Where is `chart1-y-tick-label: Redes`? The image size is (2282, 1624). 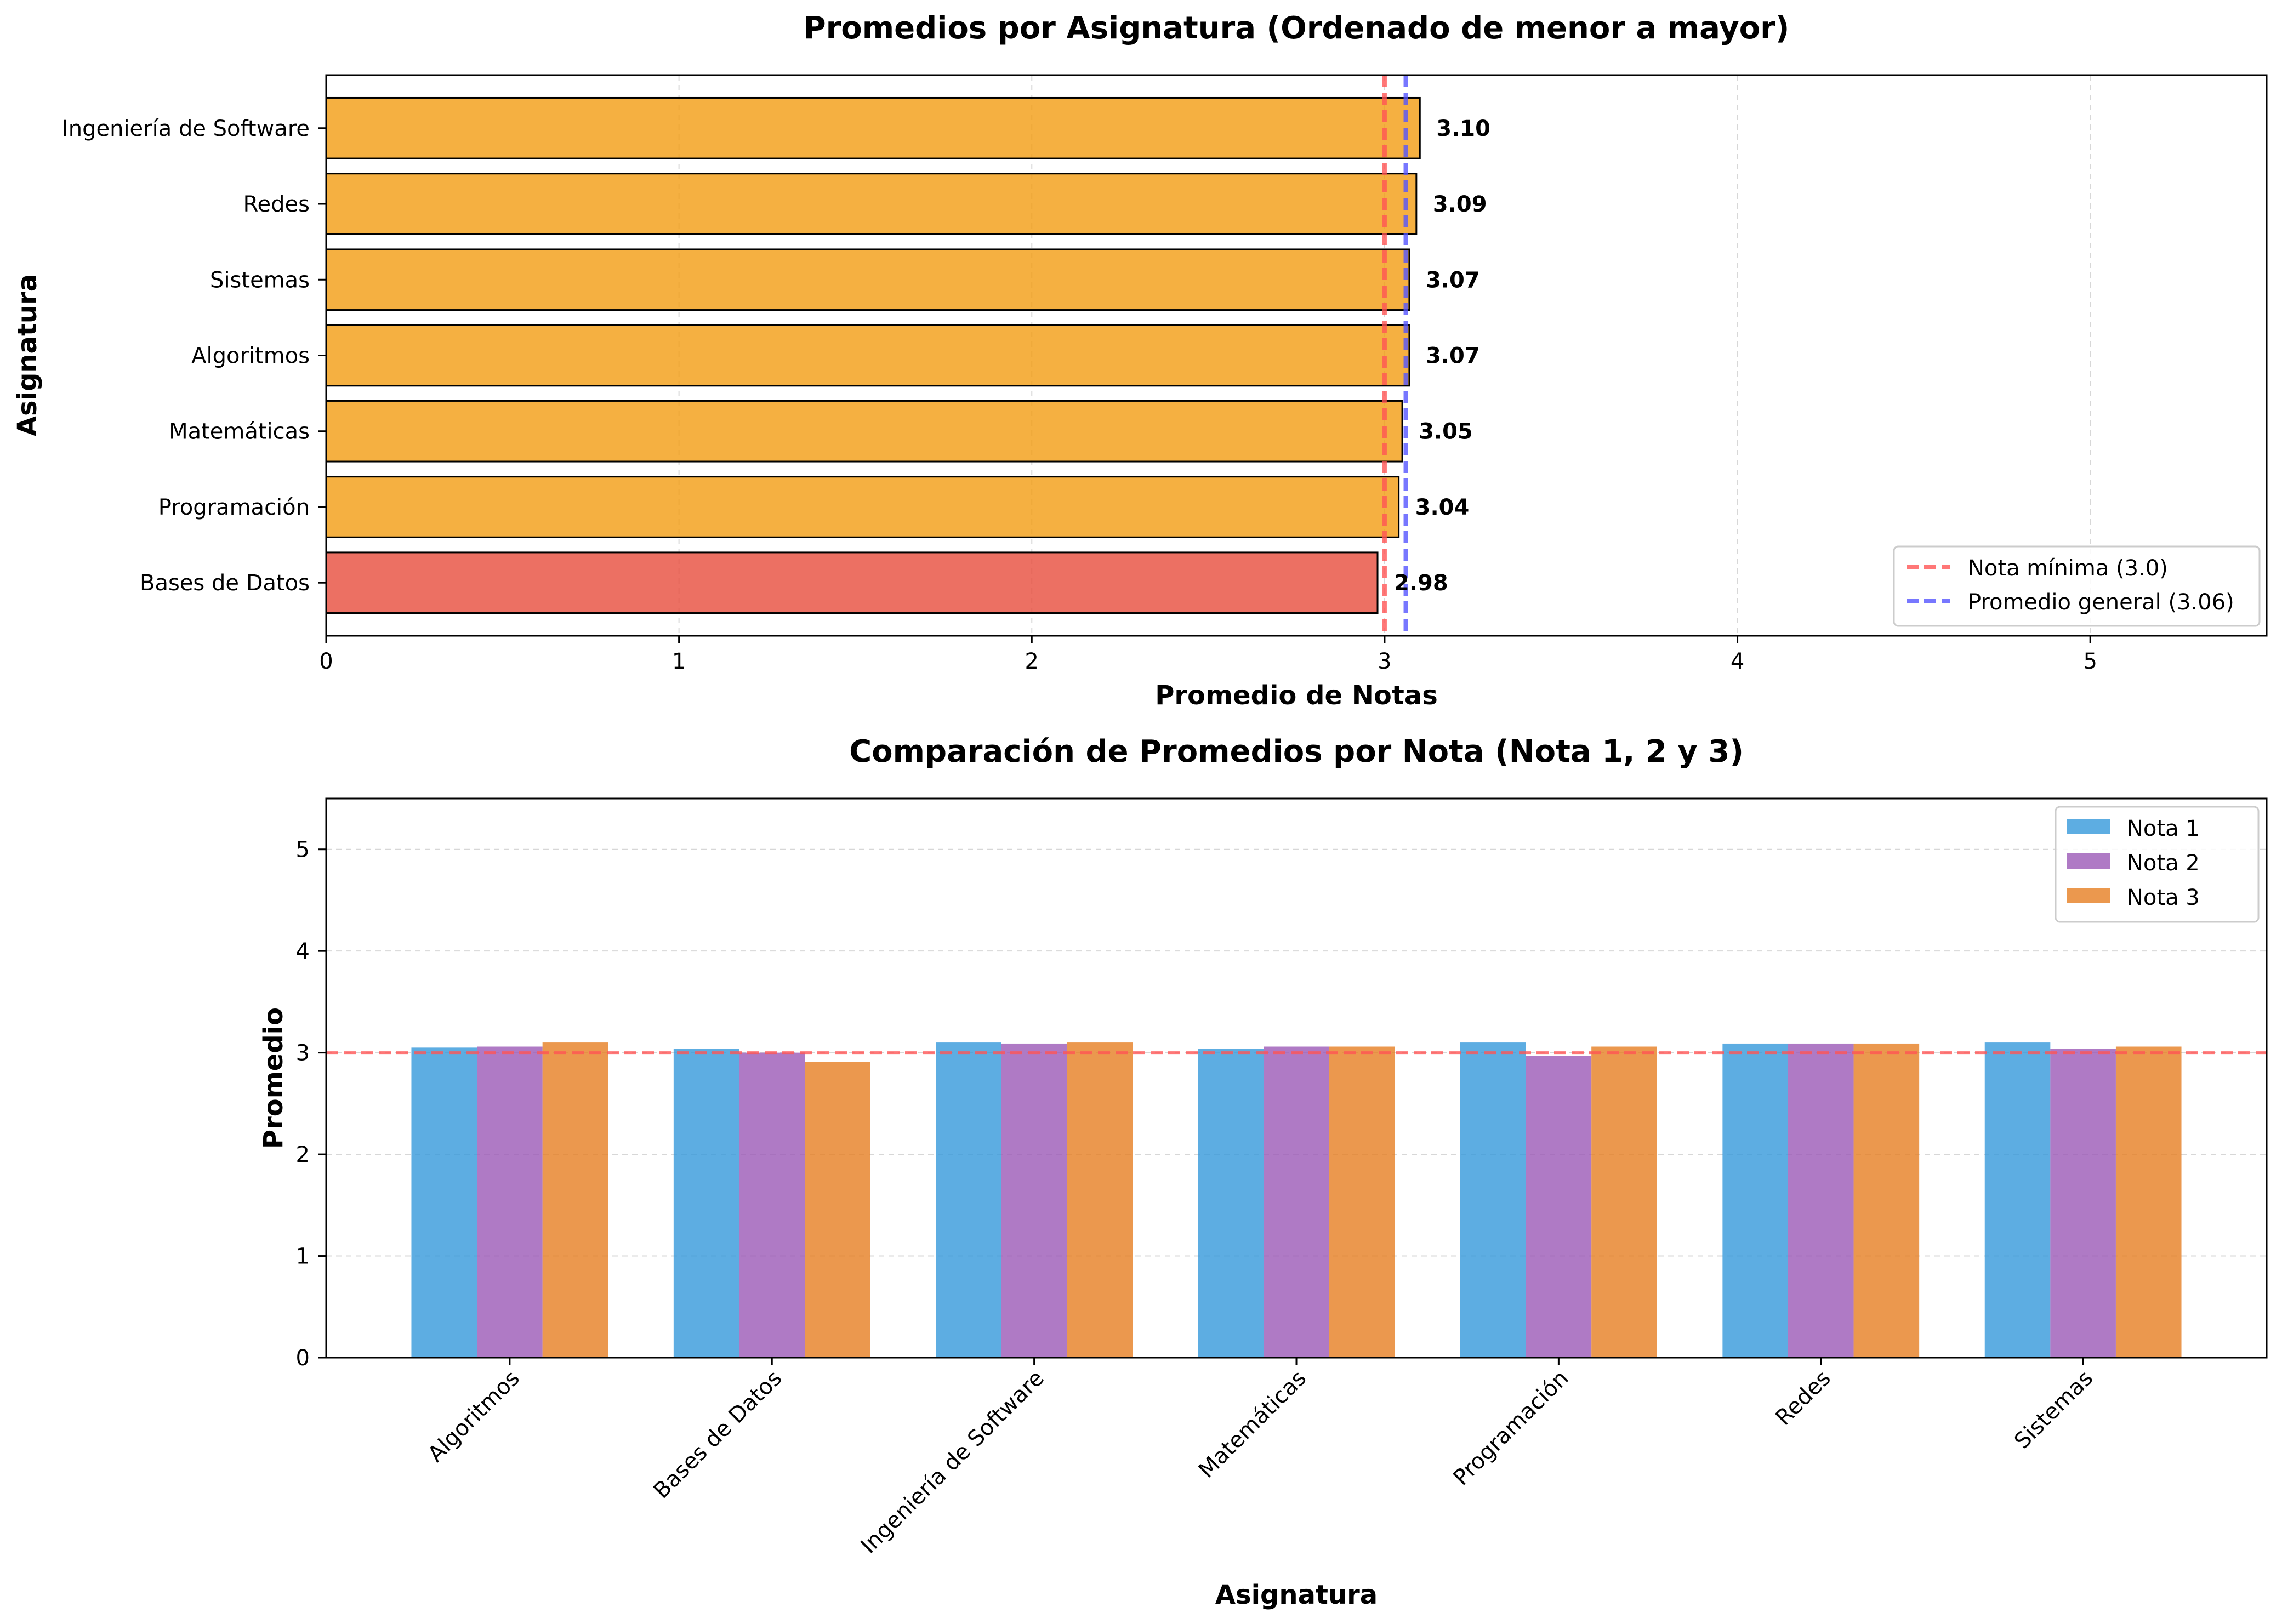
chart1-y-tick-label: Redes is located at coordinates (276, 204).